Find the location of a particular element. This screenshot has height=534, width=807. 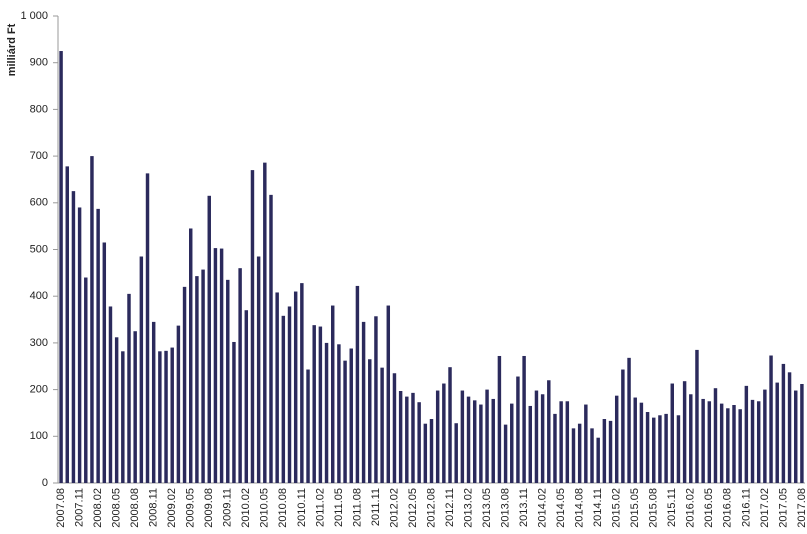

x-tick-label: 2010.08 is located at coordinates (283, 508).